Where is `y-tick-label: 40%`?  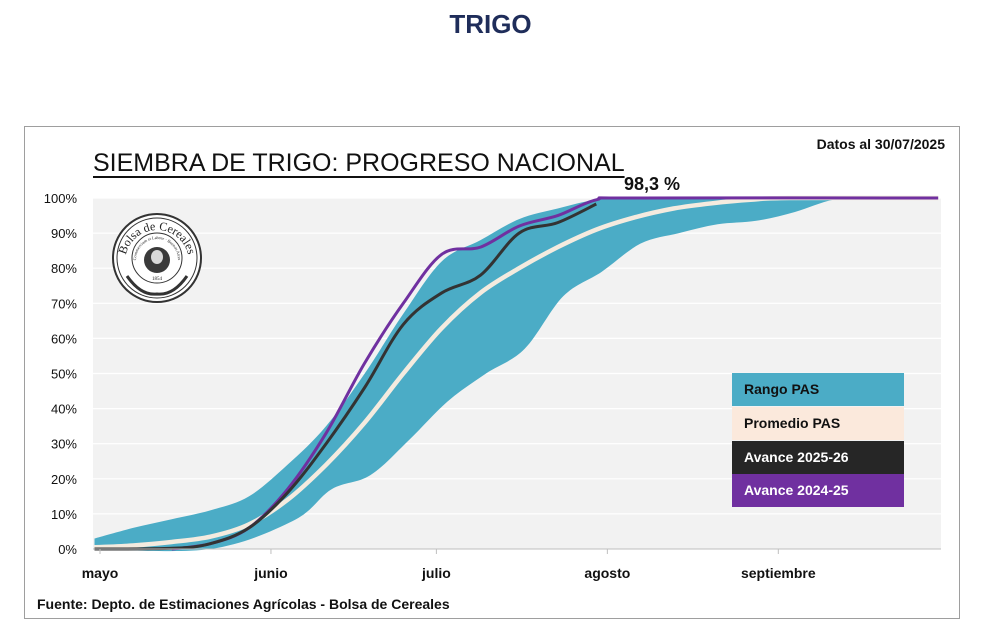
y-tick-label: 40% is located at coordinates (64, 409).